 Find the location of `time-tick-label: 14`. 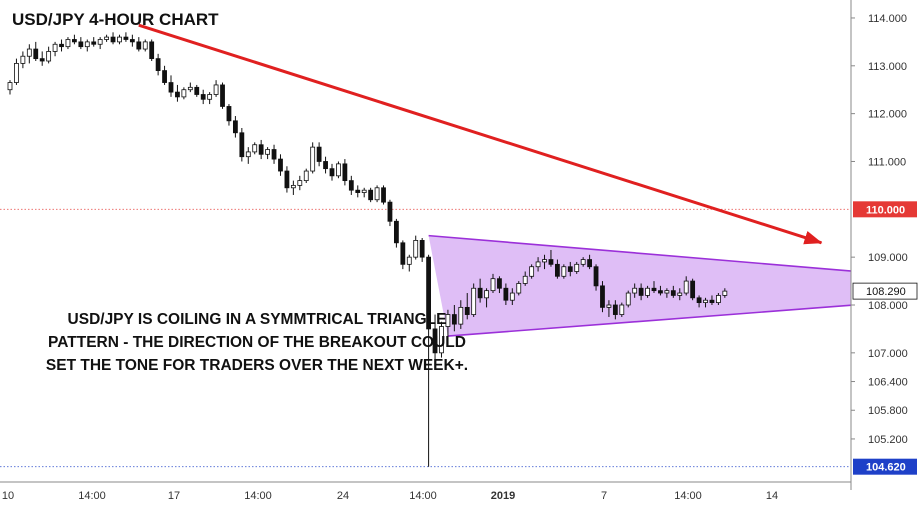

time-tick-label: 14 is located at coordinates (772, 496).